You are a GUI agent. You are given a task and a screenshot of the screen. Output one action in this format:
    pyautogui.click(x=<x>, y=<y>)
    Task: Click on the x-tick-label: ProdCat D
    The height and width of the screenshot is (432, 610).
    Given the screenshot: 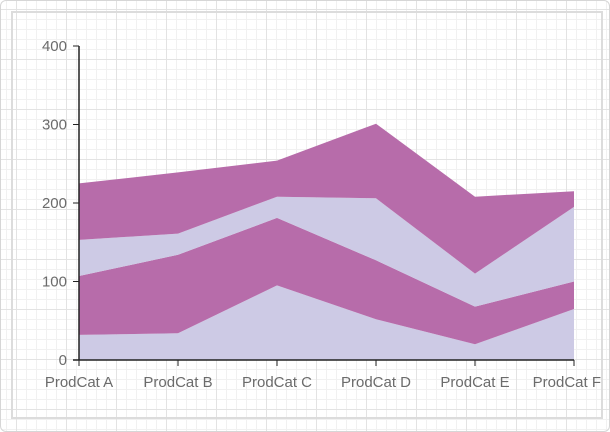 What is the action you would take?
    pyautogui.click(x=376, y=382)
    